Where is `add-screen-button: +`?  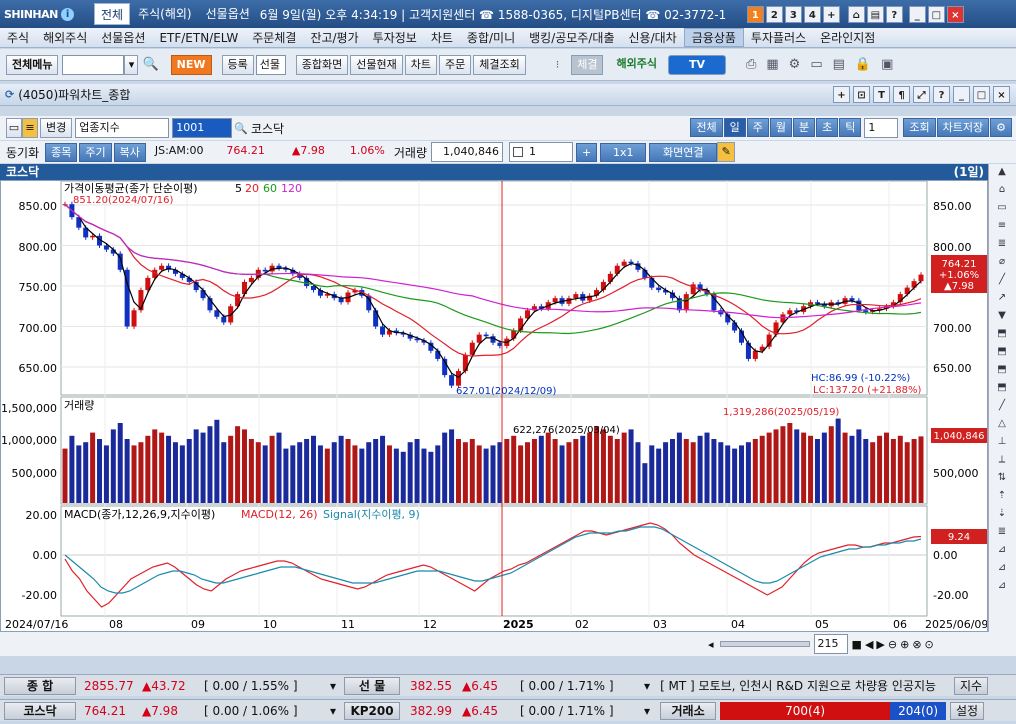 add-screen-button: + is located at coordinates (831, 14).